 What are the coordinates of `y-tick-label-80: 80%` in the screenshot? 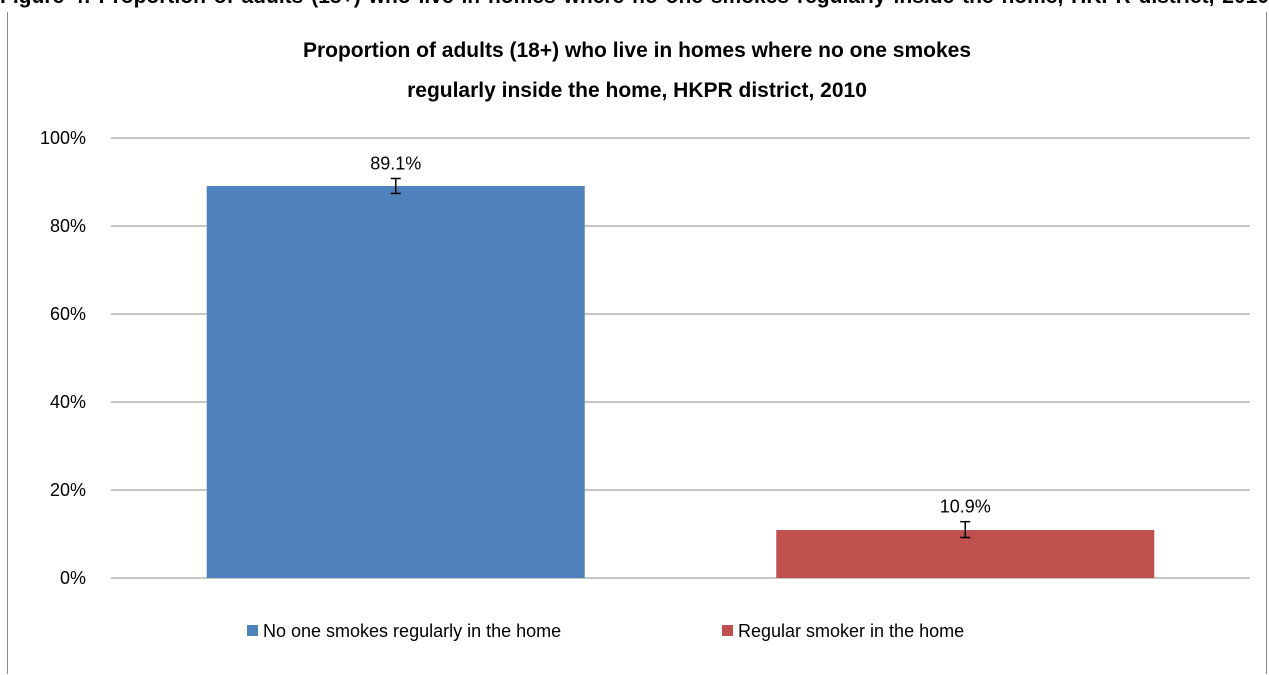 It's located at (68, 226).